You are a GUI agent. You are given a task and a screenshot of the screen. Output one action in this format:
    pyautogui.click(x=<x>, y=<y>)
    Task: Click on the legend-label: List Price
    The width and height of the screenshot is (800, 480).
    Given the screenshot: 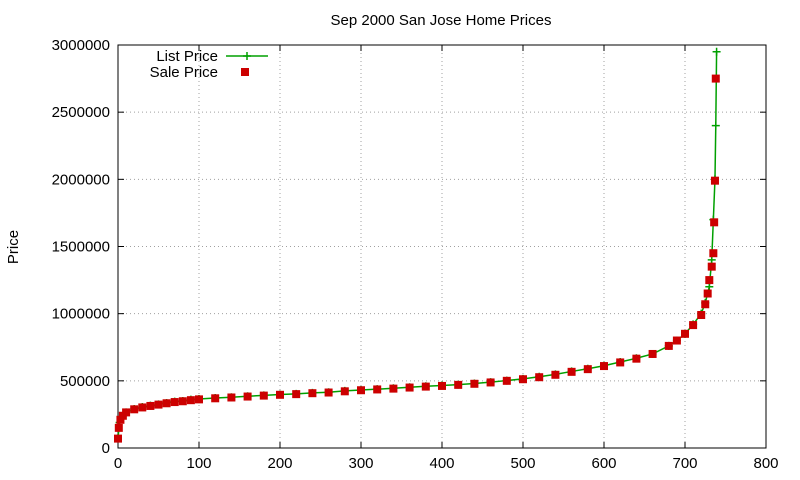 What is the action you would take?
    pyautogui.click(x=187, y=56)
    